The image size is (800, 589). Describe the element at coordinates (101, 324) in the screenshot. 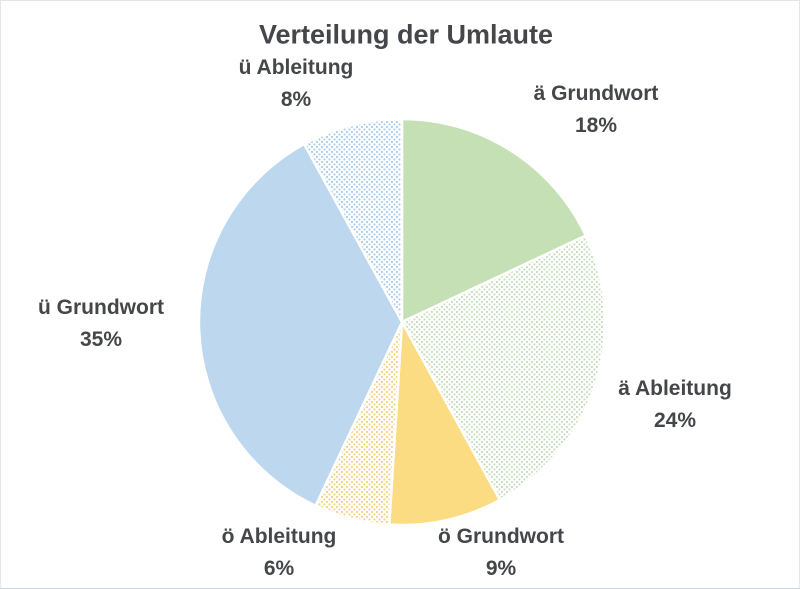

I see `slice-label-u-grundwort: ü Grundwort 35%` at that location.